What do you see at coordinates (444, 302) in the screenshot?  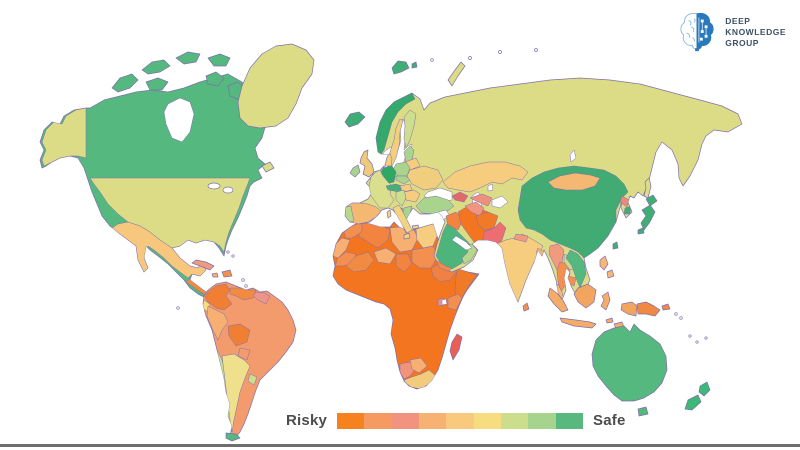 I see `lake-victoria` at bounding box center [444, 302].